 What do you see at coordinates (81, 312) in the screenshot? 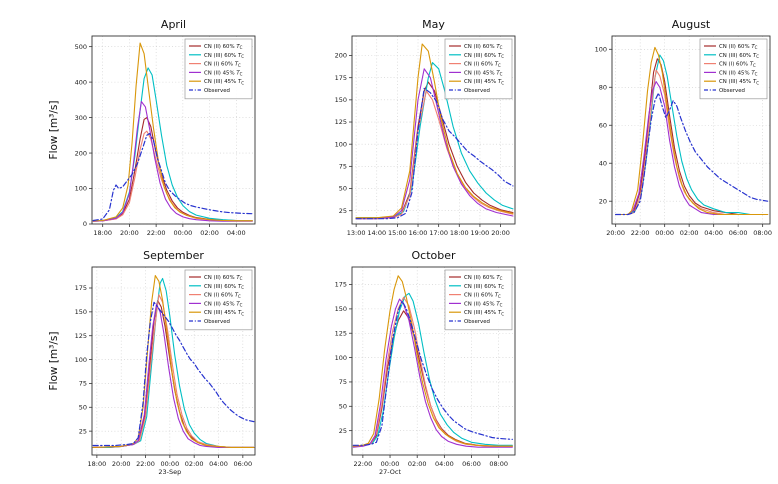
I see `svg-text: 150` at bounding box center [81, 312].